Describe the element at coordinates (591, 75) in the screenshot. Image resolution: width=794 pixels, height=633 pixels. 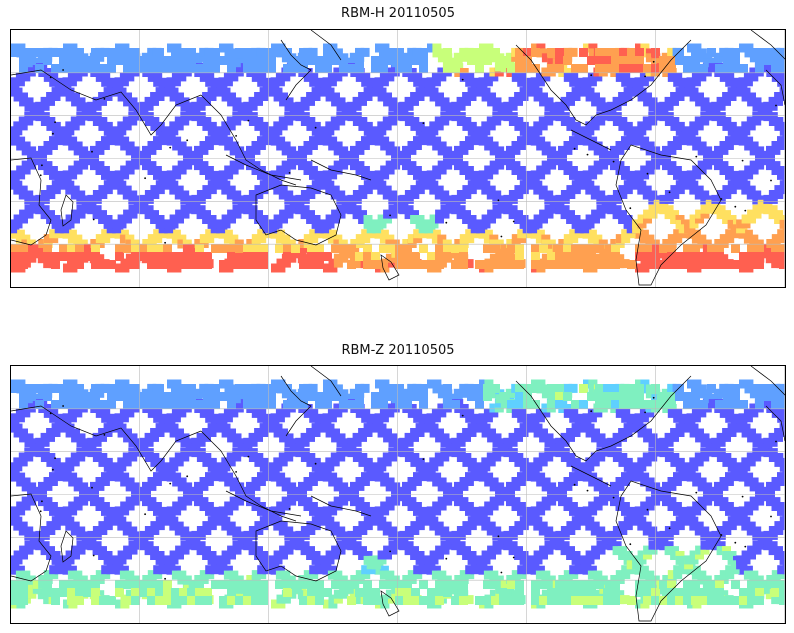
I see `island` at that location.